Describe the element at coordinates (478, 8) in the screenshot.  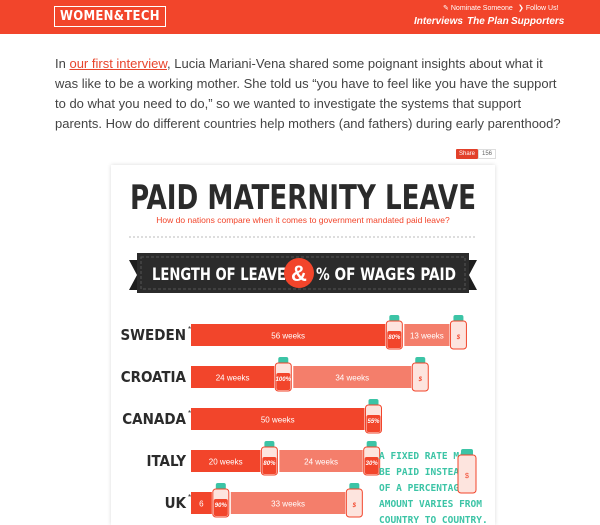
I see `nominate-link: ✎ Nominate Someone` at that location.